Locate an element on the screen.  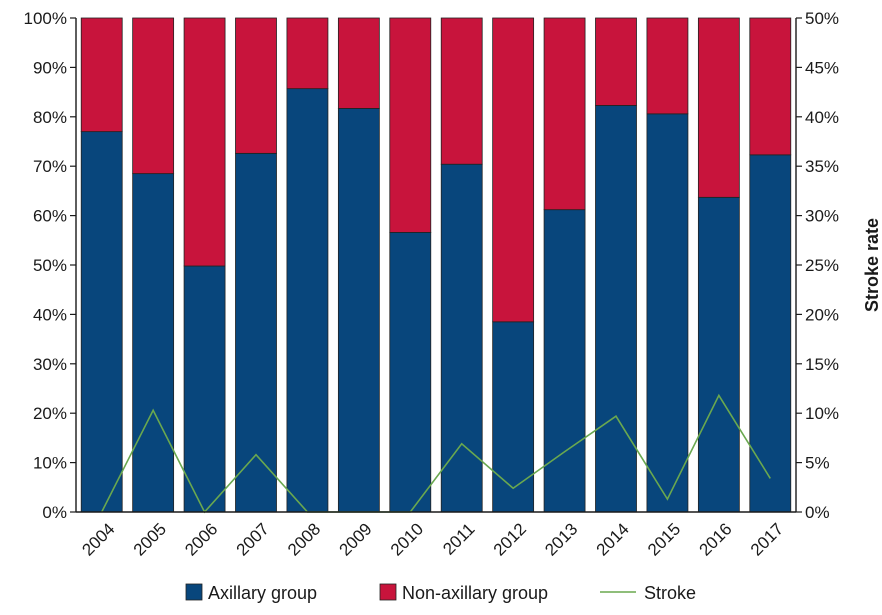
bar-non-axillary-2010 is located at coordinates (410, 125).